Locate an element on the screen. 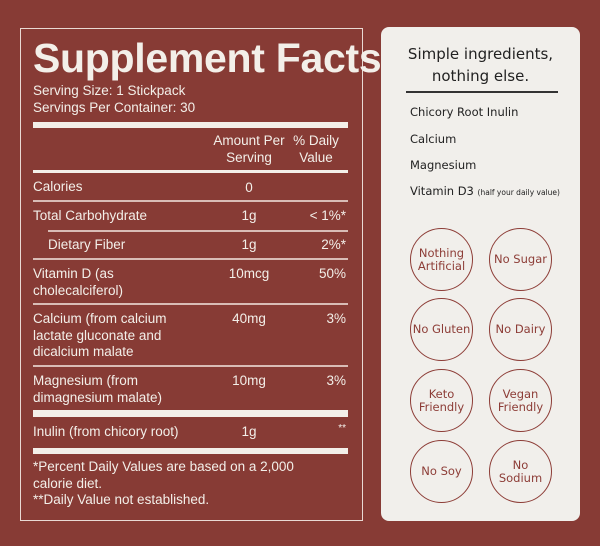 The height and width of the screenshot is (546, 600). ingredient-item: Magnesium is located at coordinates (443, 165).